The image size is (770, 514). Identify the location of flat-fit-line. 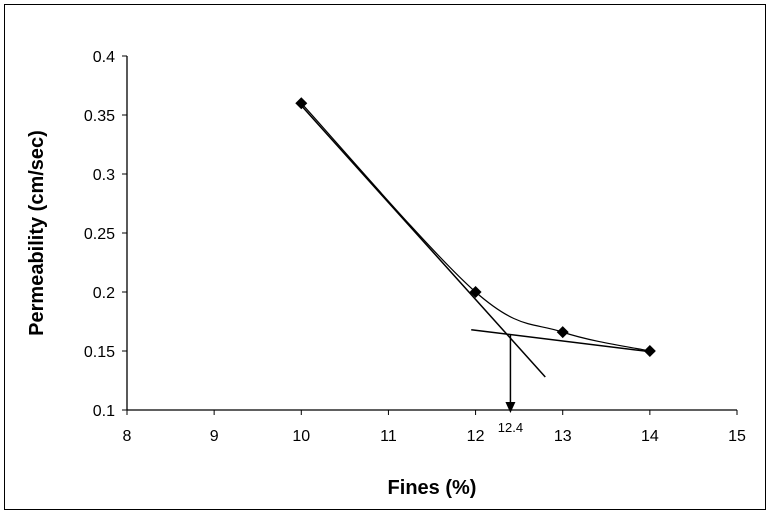
(563, 341).